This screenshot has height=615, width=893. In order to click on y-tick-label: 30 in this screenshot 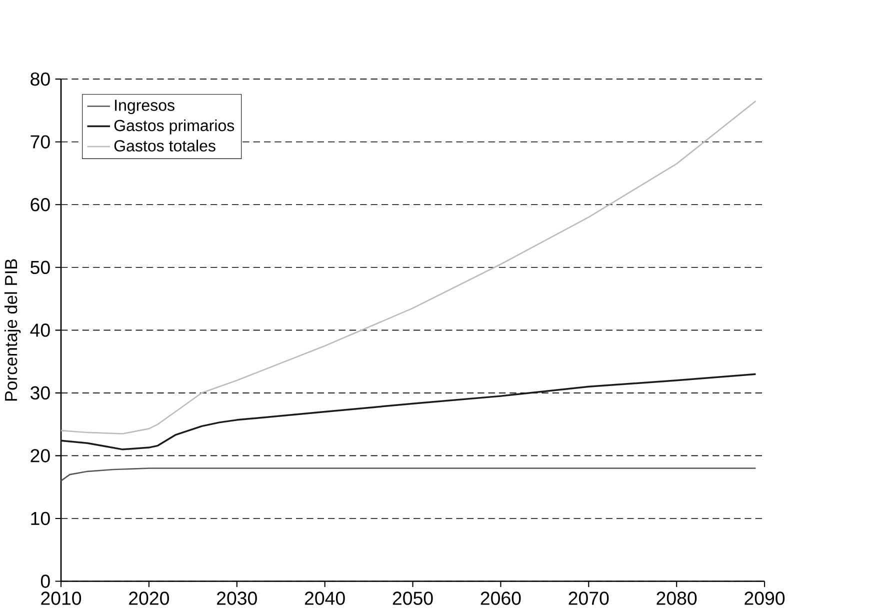, I will do `click(40, 393)`.